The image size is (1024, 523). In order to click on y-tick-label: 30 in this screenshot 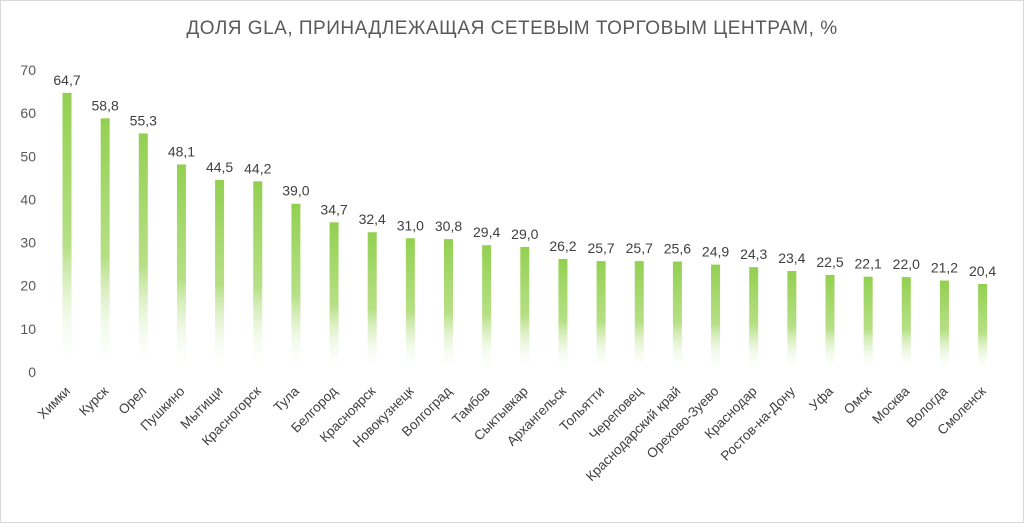, I will do `click(28, 243)`.